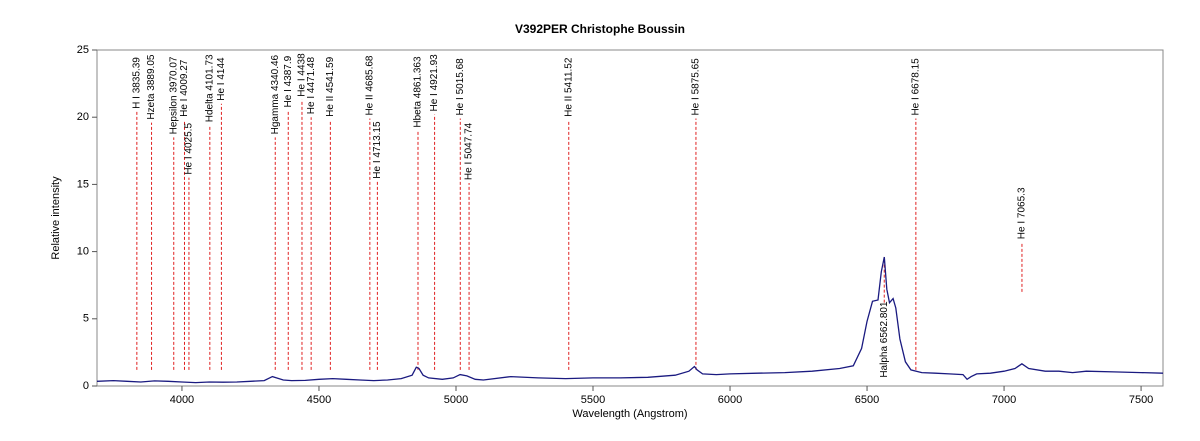 Image resolution: width=1200 pixels, height=441 pixels. I want to click on line-label: He I 4009.27, so click(184, 88).